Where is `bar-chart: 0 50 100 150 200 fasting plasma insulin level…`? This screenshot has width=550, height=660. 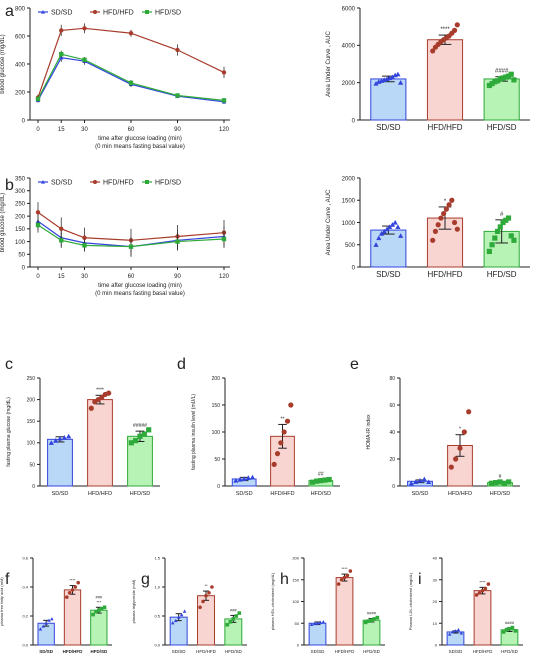
bar-chart: 0 50 100 150 200 fasting plasma insulin level… is located at coordinates (265, 436).